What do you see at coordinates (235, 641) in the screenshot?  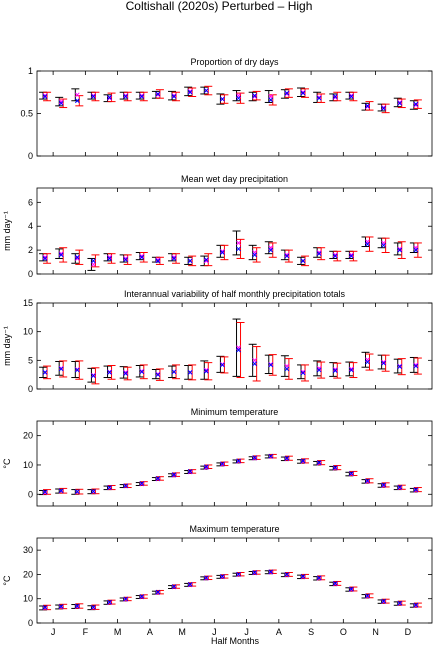 I see `x-axis-label: Half Months` at bounding box center [235, 641].